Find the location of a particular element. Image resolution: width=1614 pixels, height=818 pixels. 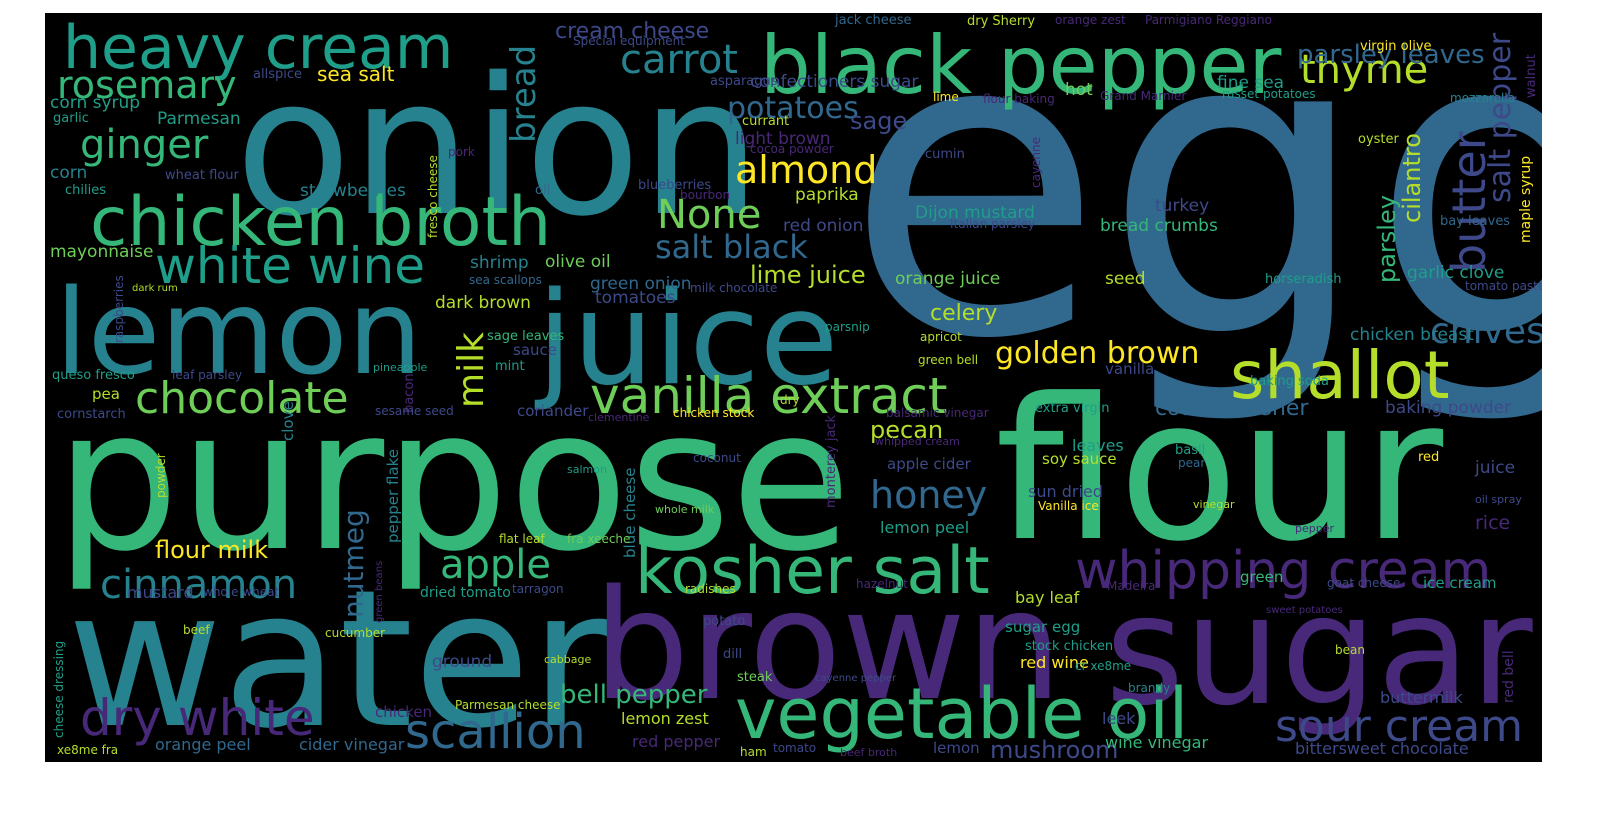

word-bread: bread is located at coordinates (524, 94).